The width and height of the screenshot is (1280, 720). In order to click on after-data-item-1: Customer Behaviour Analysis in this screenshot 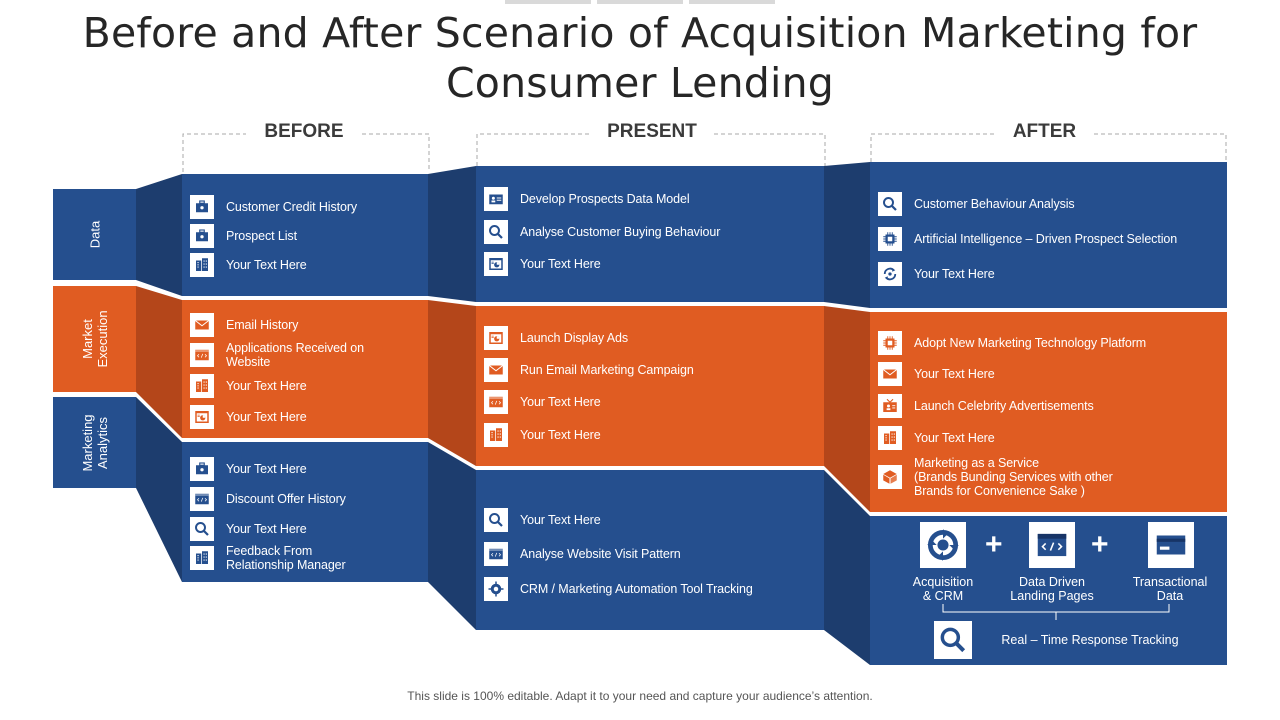, I will do `click(1056, 204)`.